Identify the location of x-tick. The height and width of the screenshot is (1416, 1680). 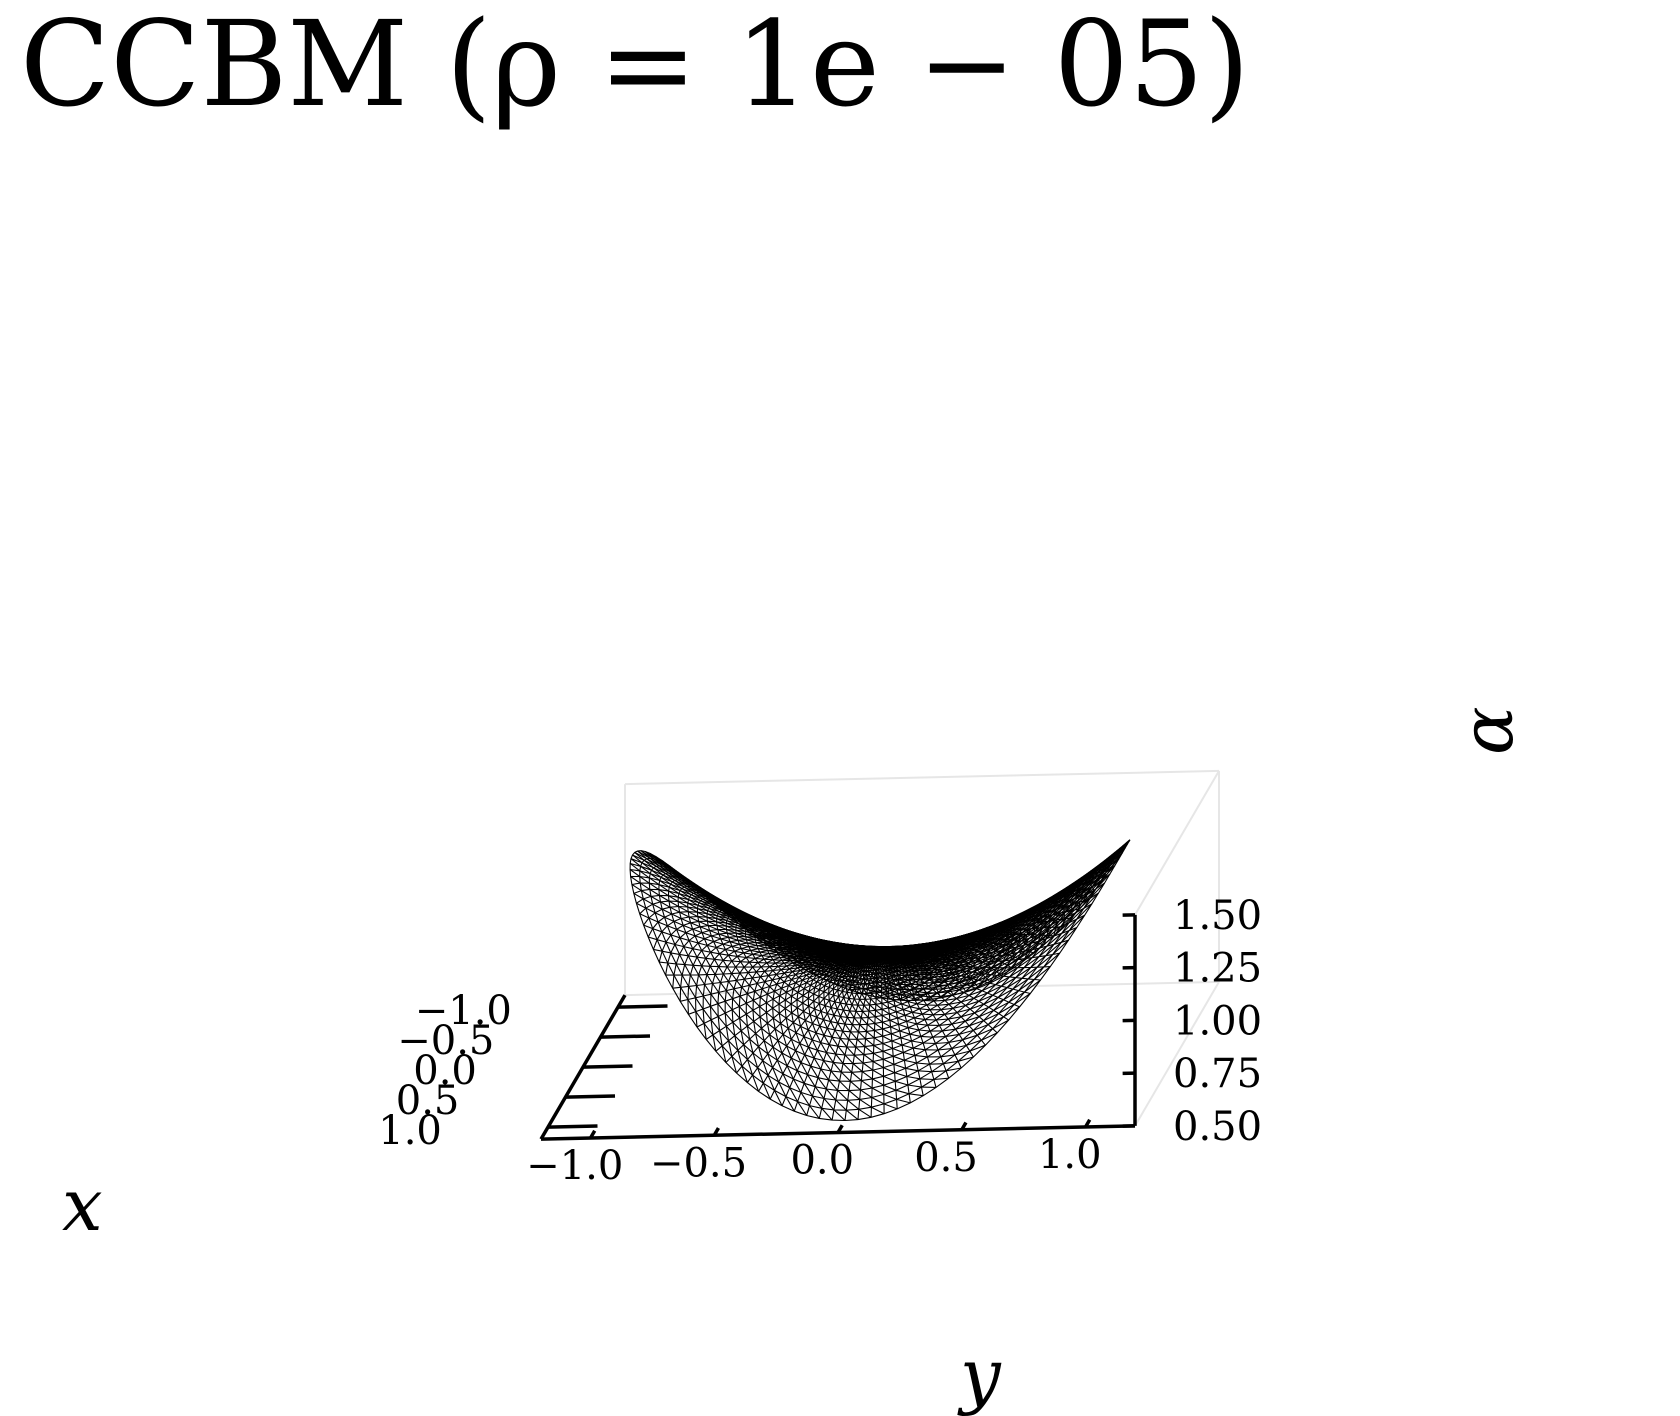
(642, 1006).